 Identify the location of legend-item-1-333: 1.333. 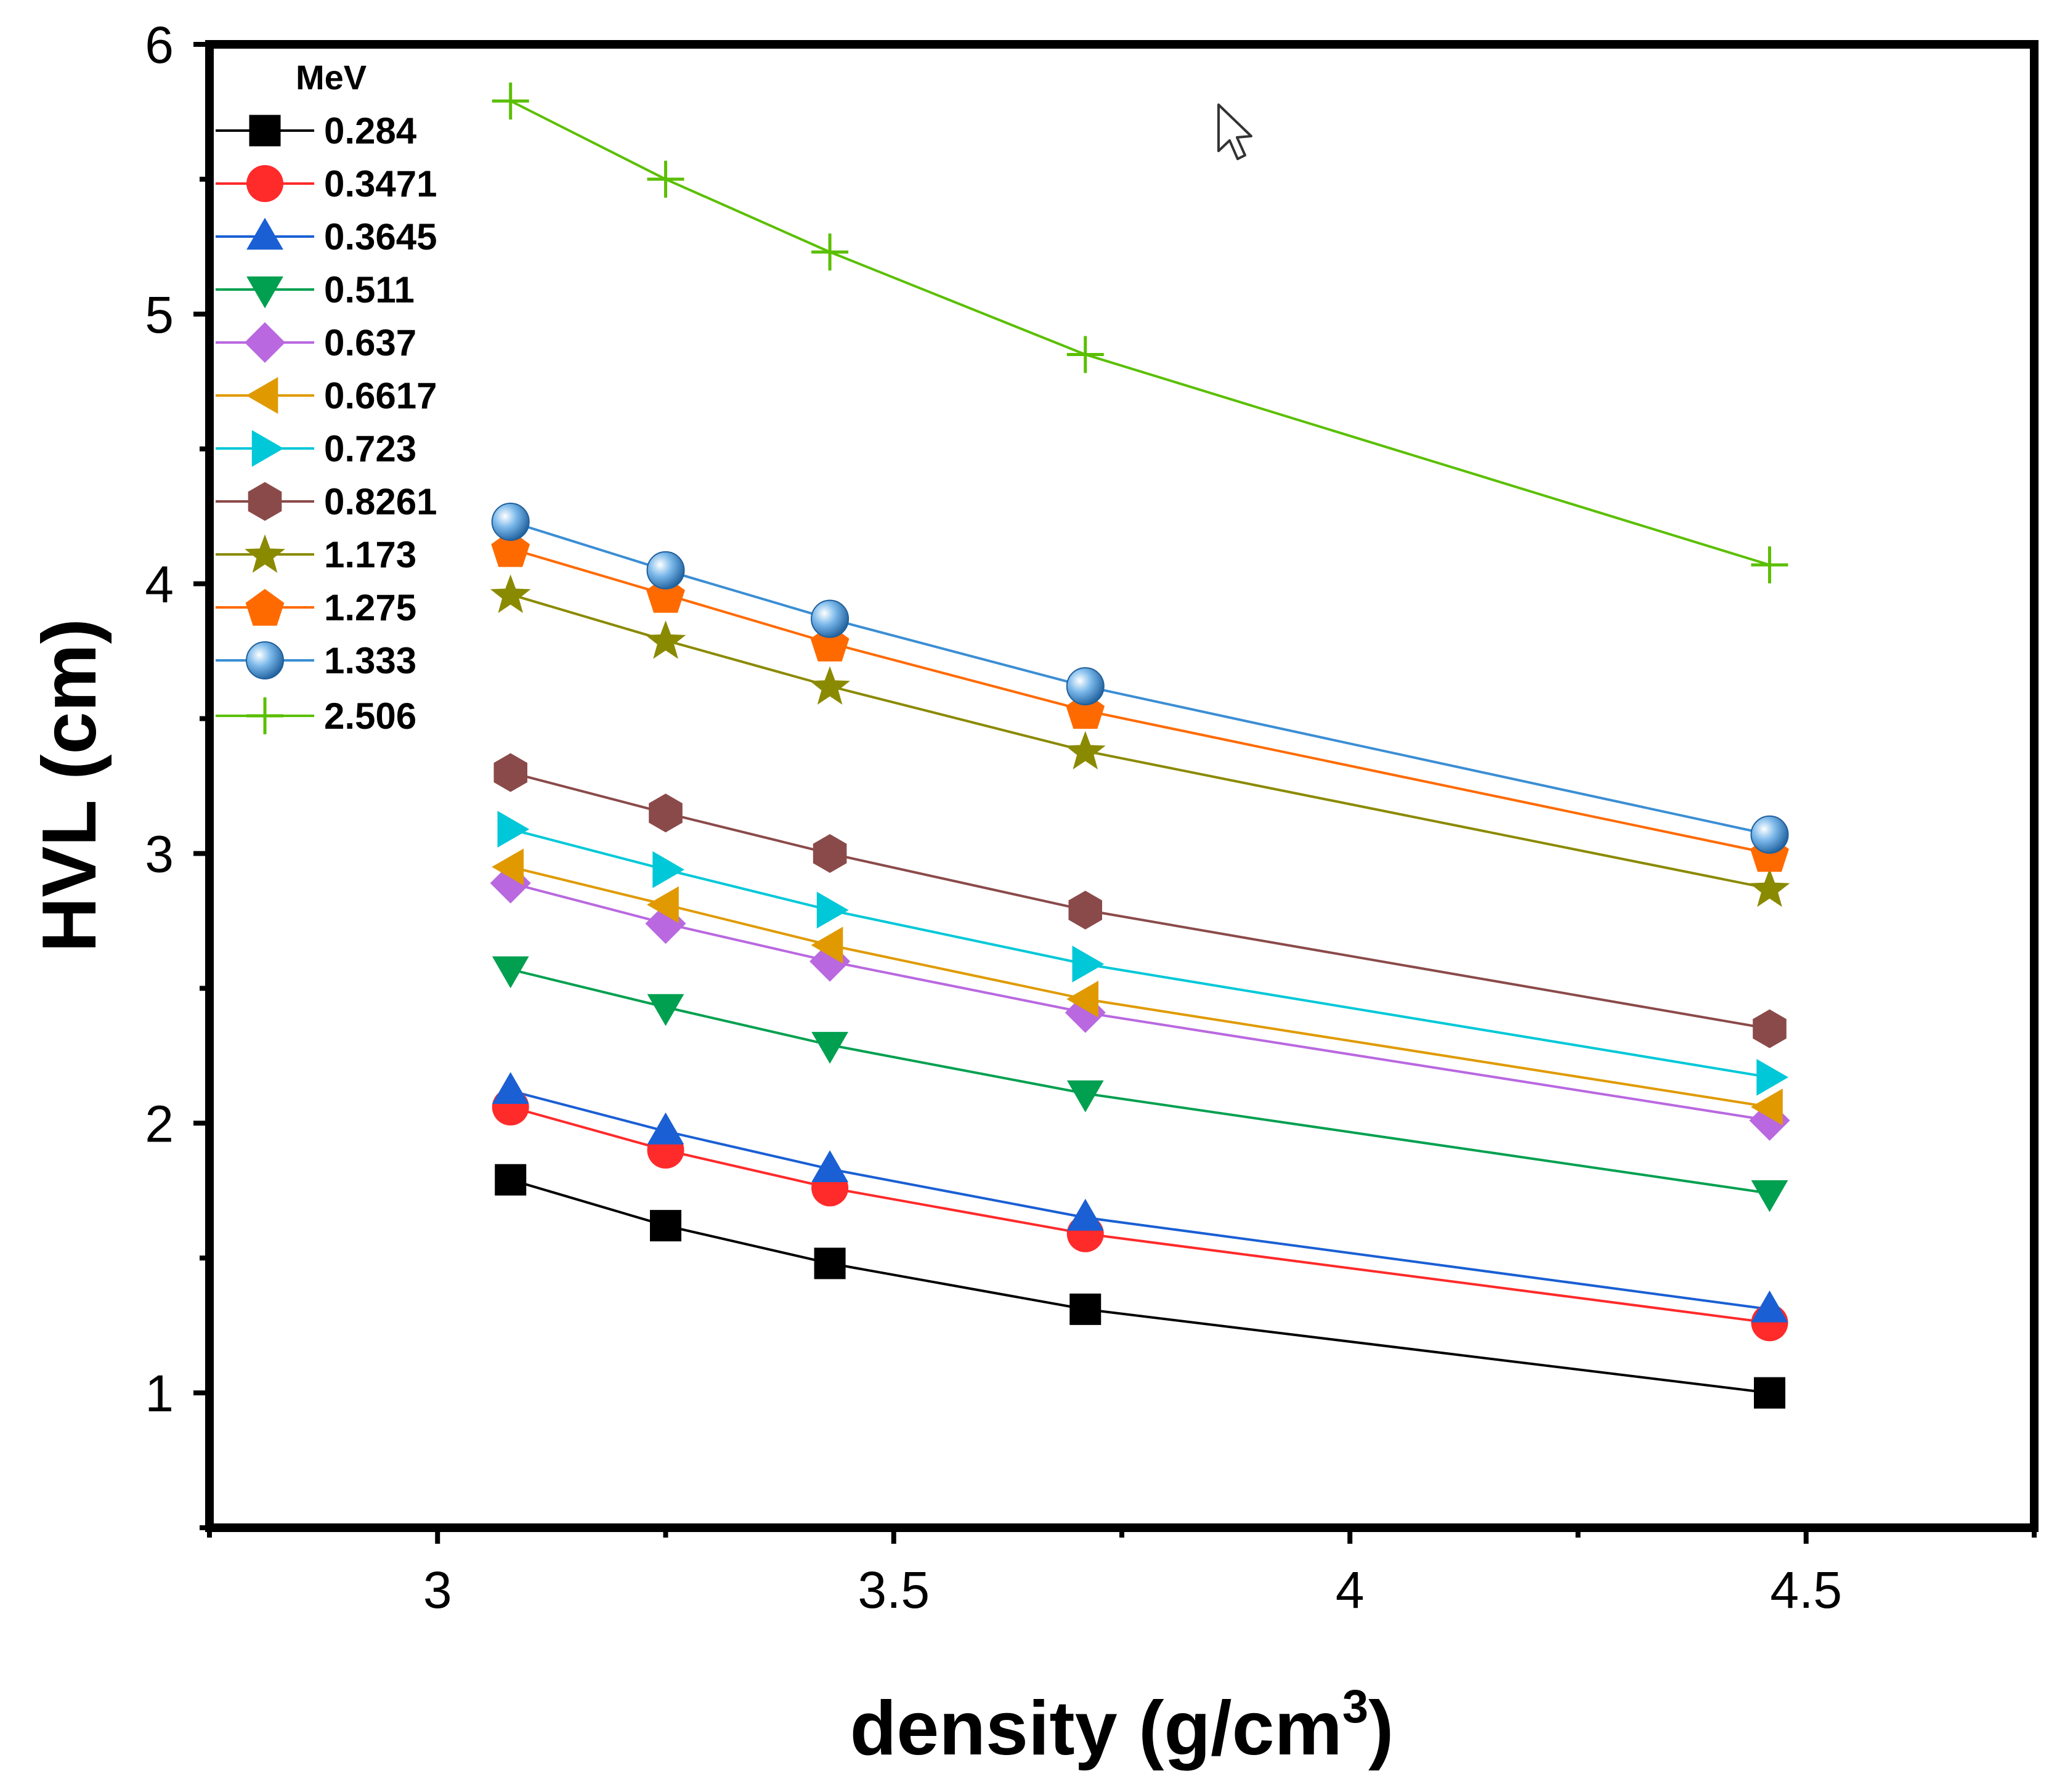
(316, 660).